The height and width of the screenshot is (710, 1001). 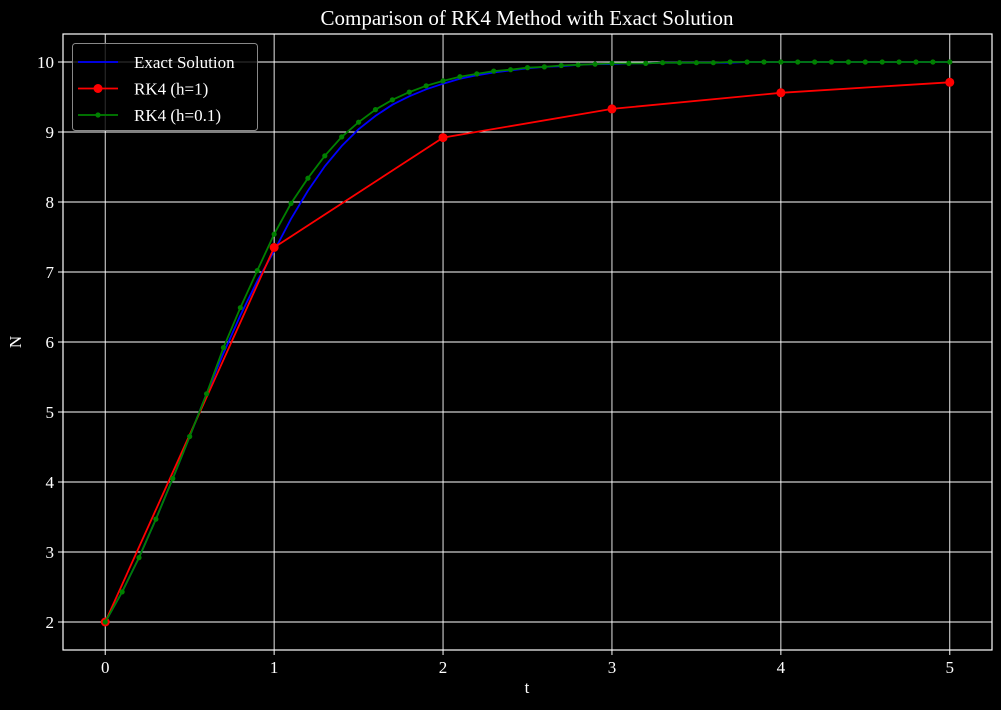 I want to click on y-tick-label: 2, so click(x=50, y=622).